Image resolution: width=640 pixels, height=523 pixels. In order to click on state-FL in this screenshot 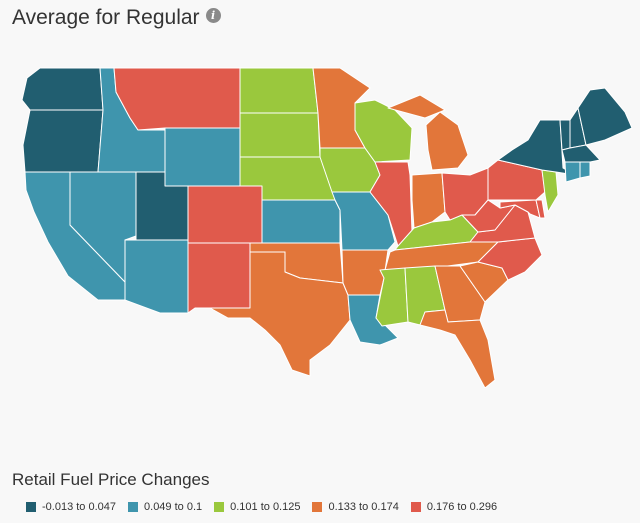, I will do `click(457, 348)`.